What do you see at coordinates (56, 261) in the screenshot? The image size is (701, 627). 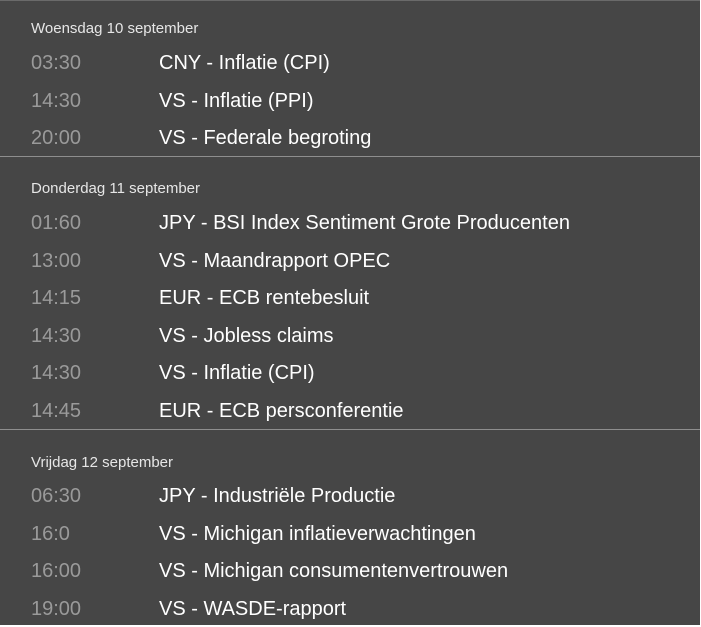 I see `event-time: 13:00` at bounding box center [56, 261].